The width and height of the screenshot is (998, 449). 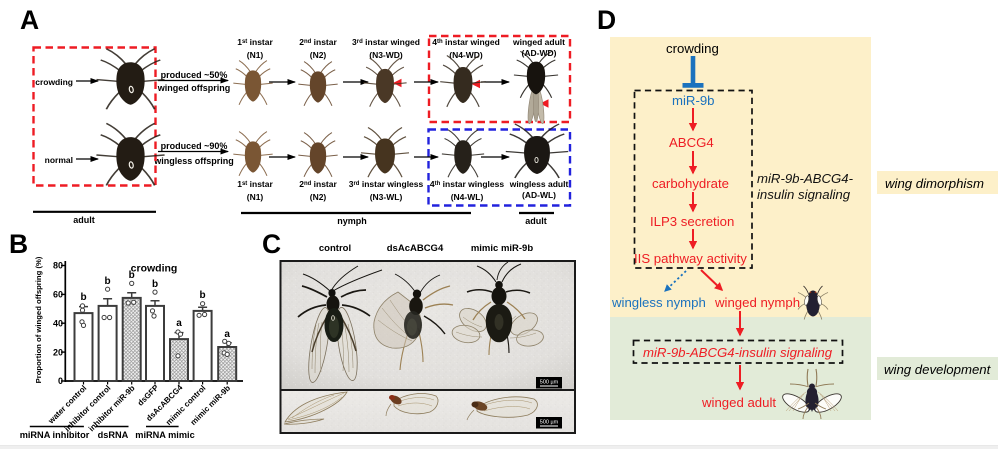 I want to click on svg-text: 0, so click(x=60, y=381).